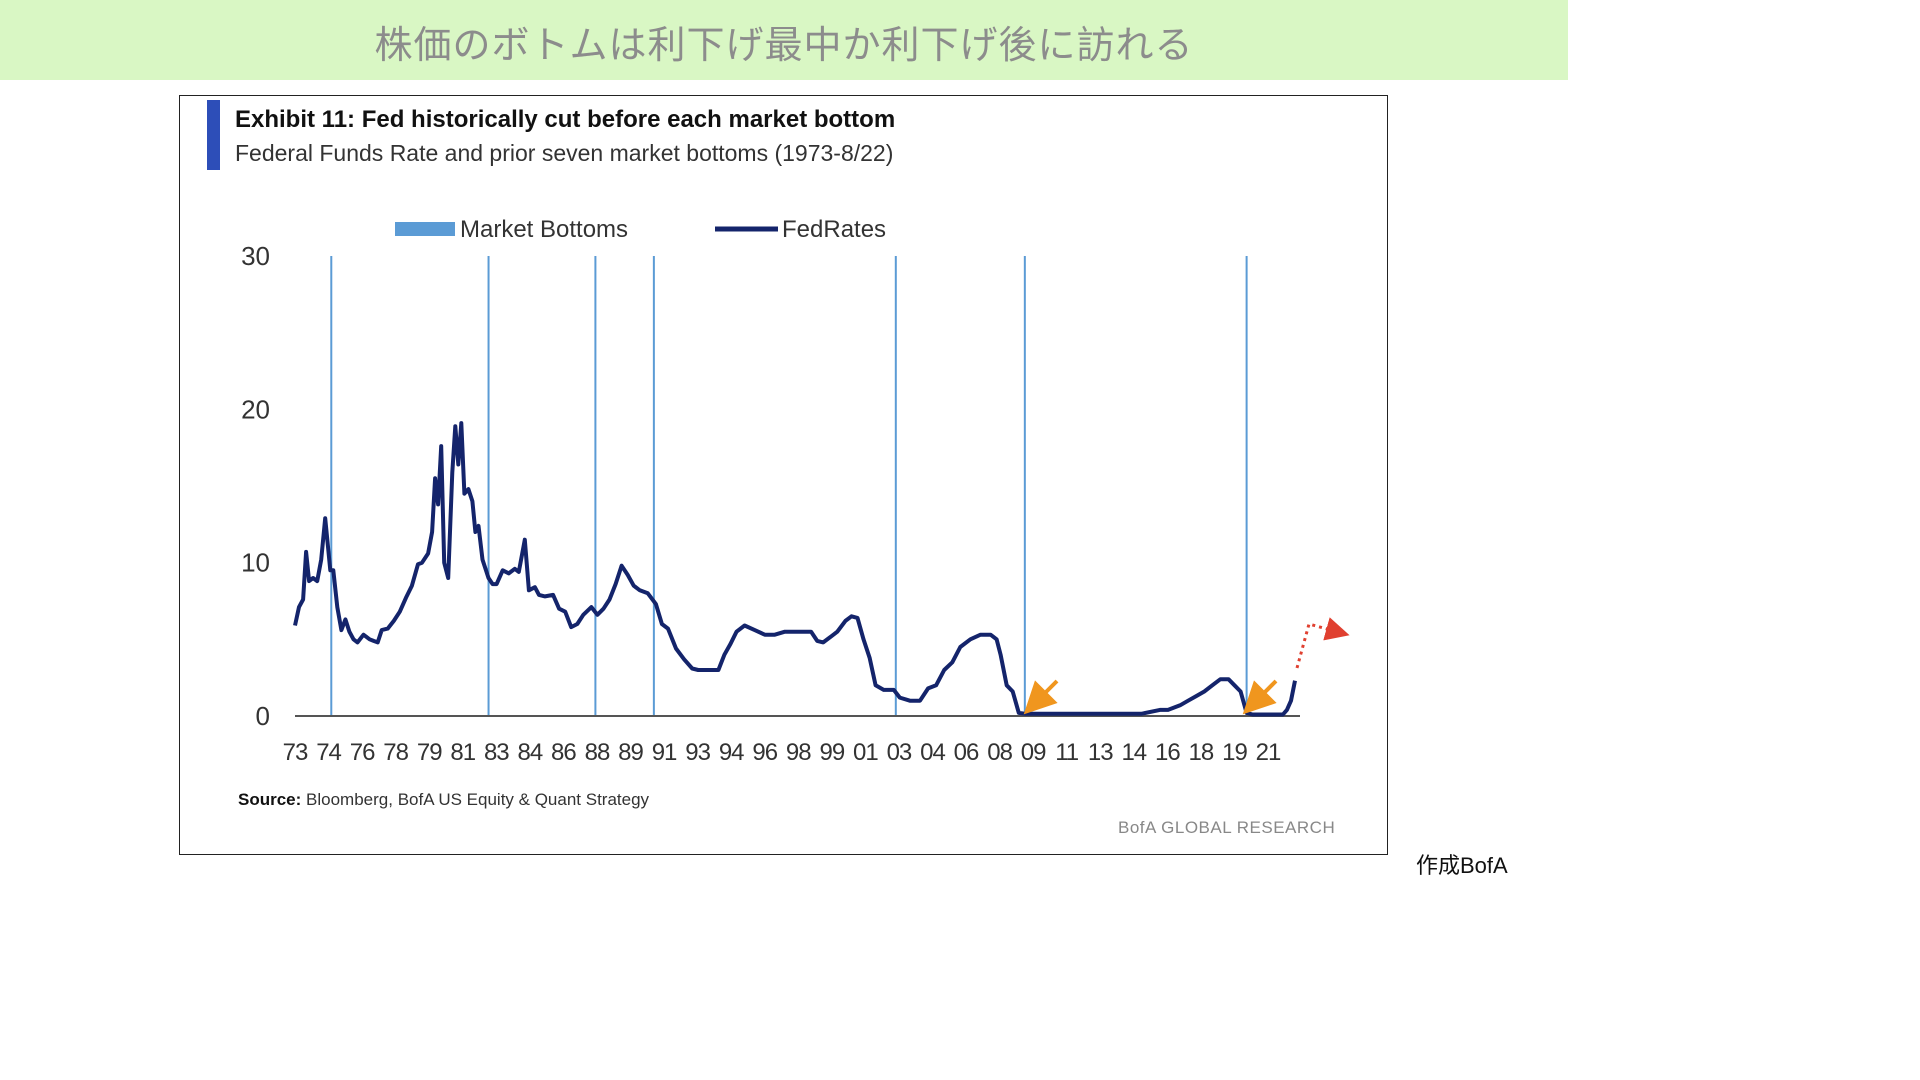 The image size is (1920, 1080). What do you see at coordinates (798, 752) in the screenshot?
I see `x-tick-label: 98` at bounding box center [798, 752].